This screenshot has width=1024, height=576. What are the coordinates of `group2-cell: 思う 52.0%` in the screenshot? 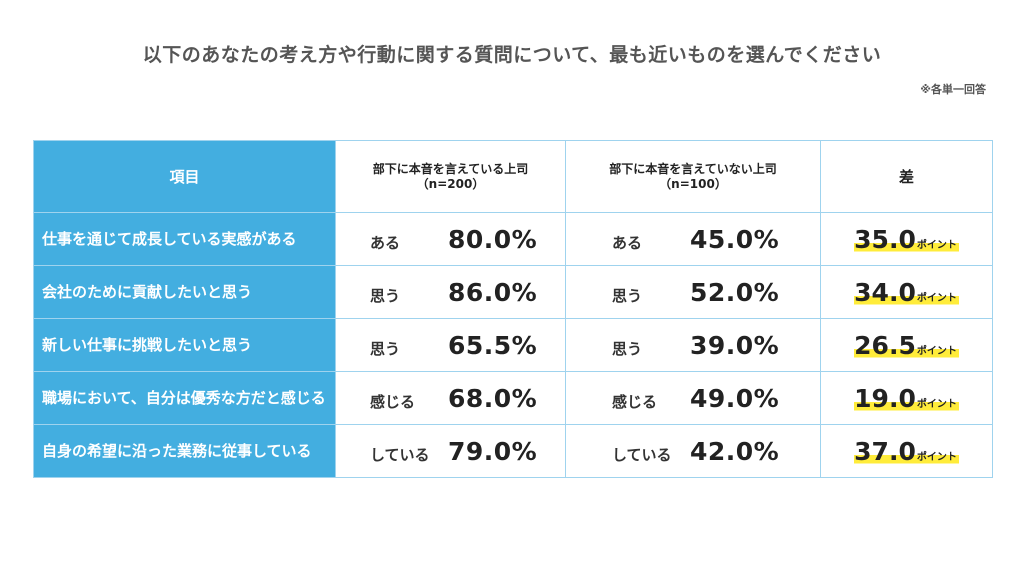 It's located at (693, 292).